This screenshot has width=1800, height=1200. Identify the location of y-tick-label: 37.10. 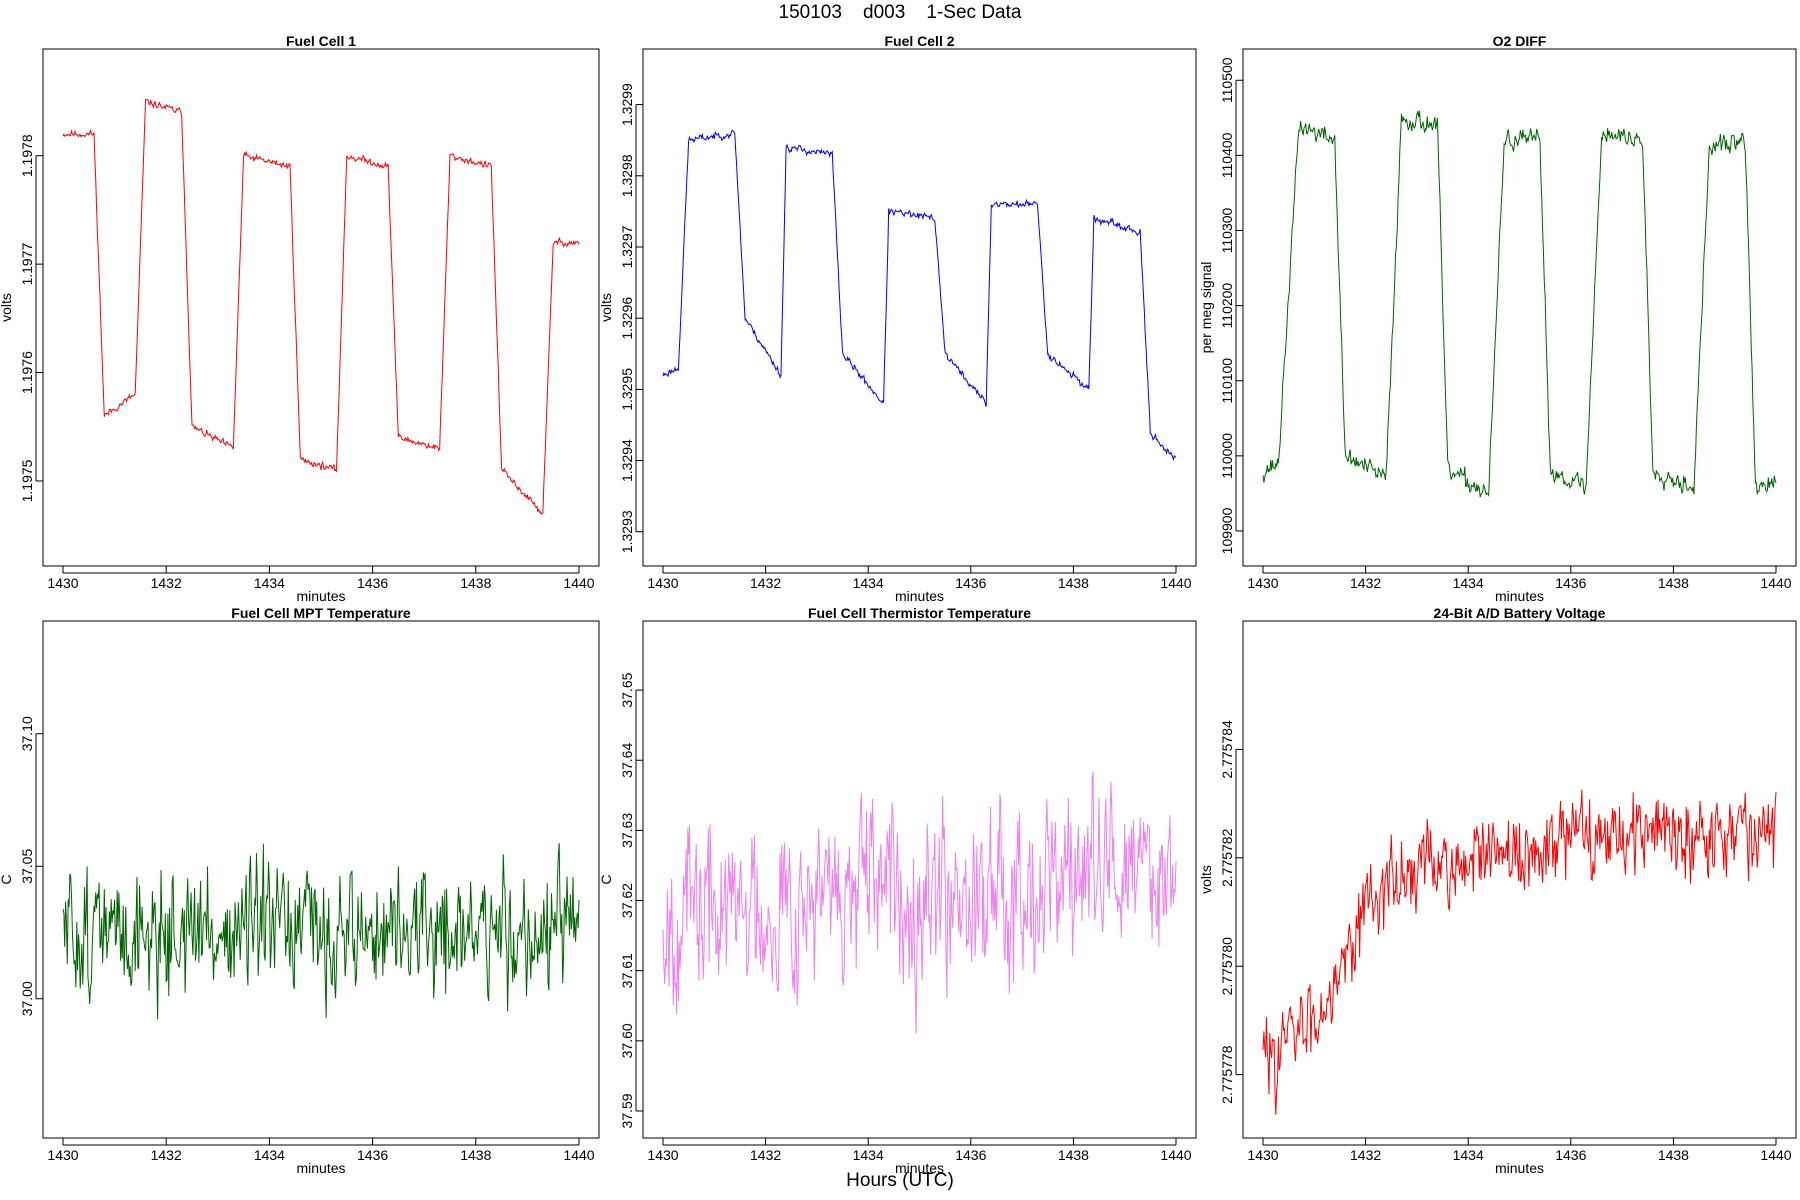
(27, 733).